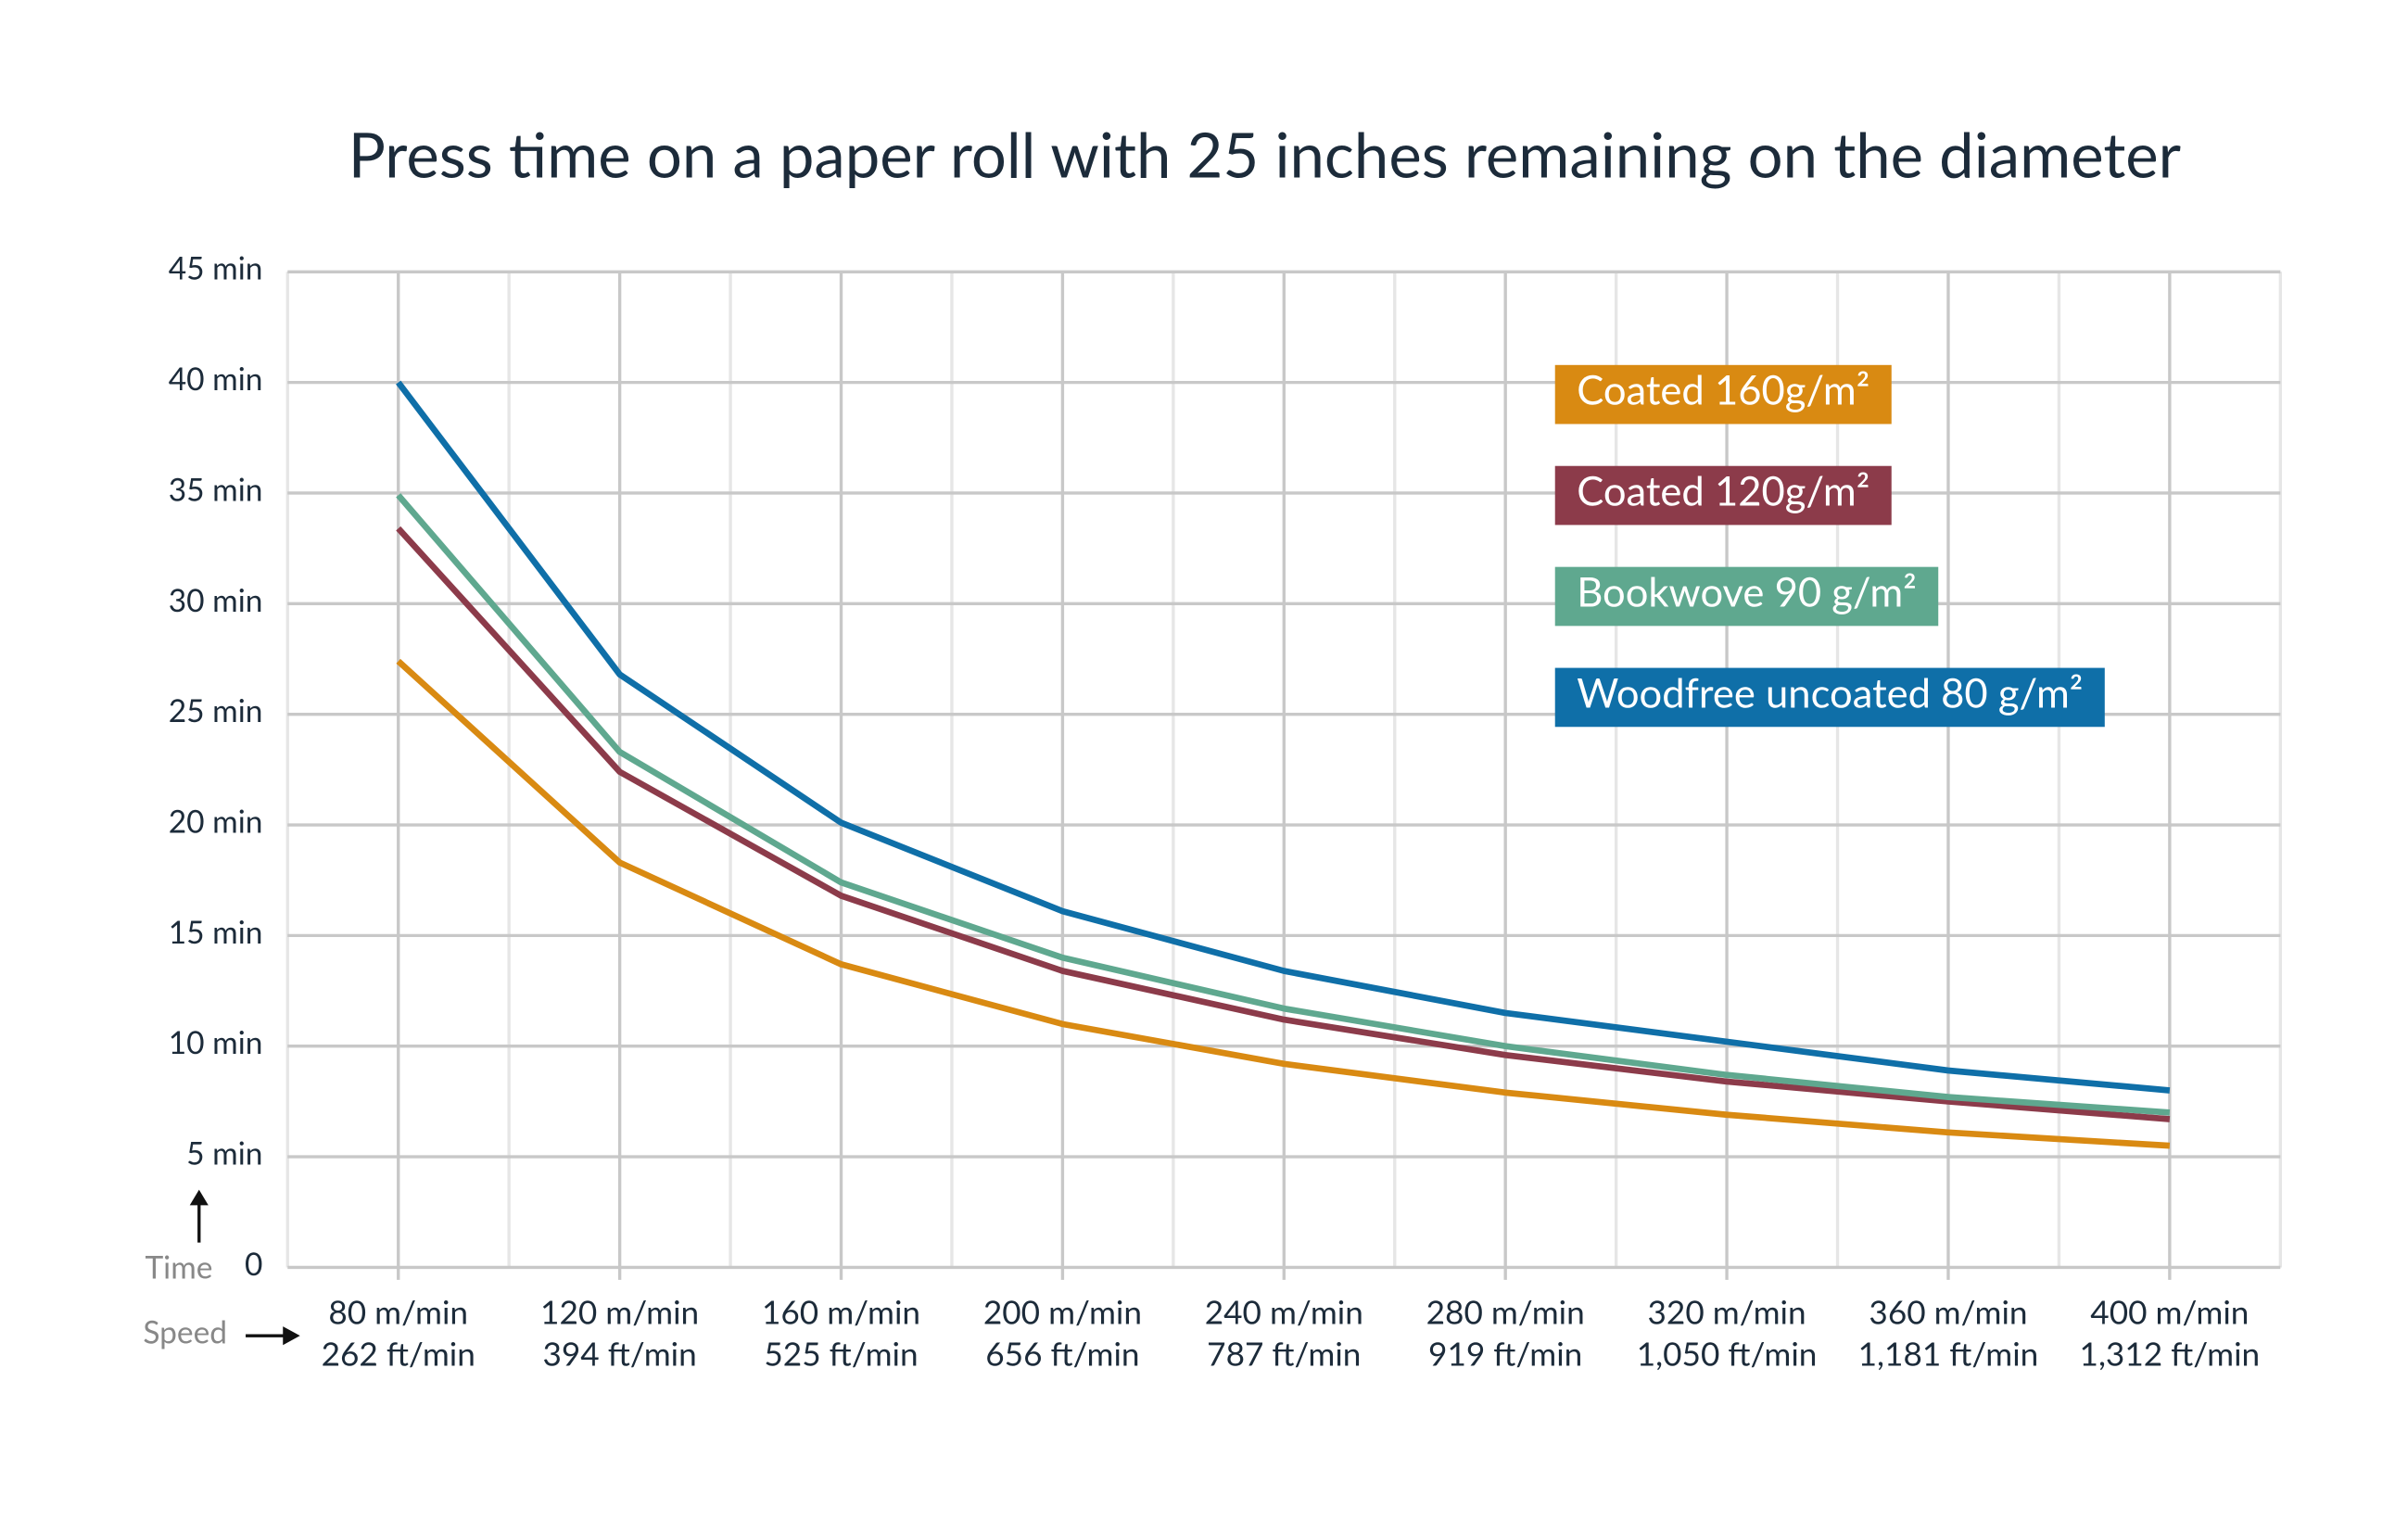 The image size is (2408, 1533). I want to click on y-tick-label: 0, so click(254, 1264).